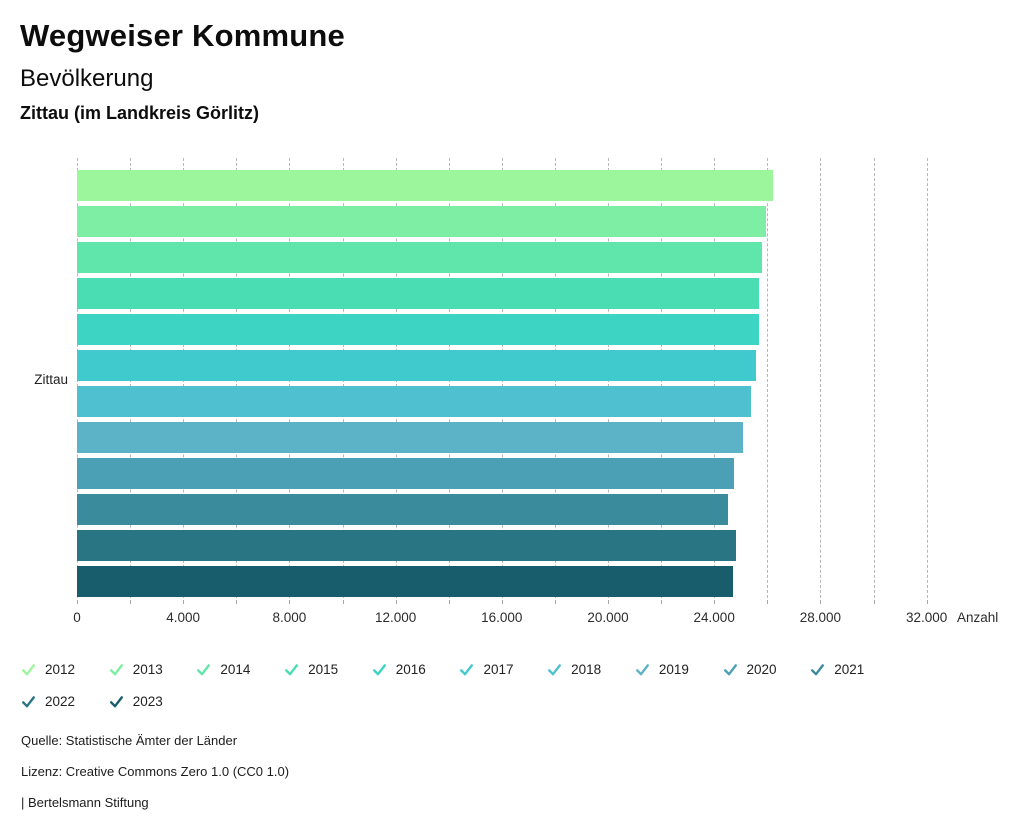  What do you see at coordinates (407, 545) in the screenshot?
I see `bar-2022` at bounding box center [407, 545].